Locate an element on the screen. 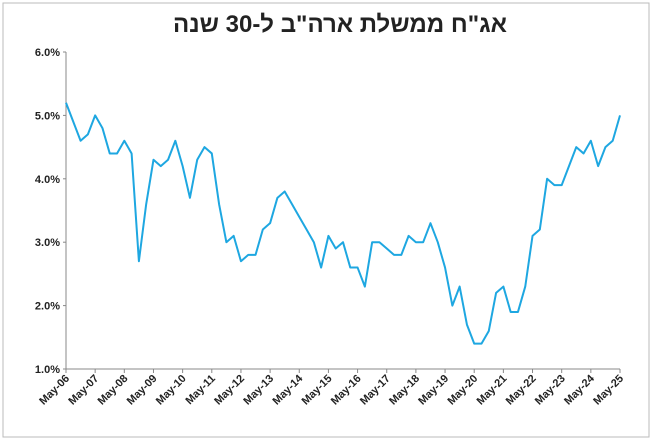 This screenshot has height=447, width=654. y-tick-label: 2.0% is located at coordinates (47, 307).